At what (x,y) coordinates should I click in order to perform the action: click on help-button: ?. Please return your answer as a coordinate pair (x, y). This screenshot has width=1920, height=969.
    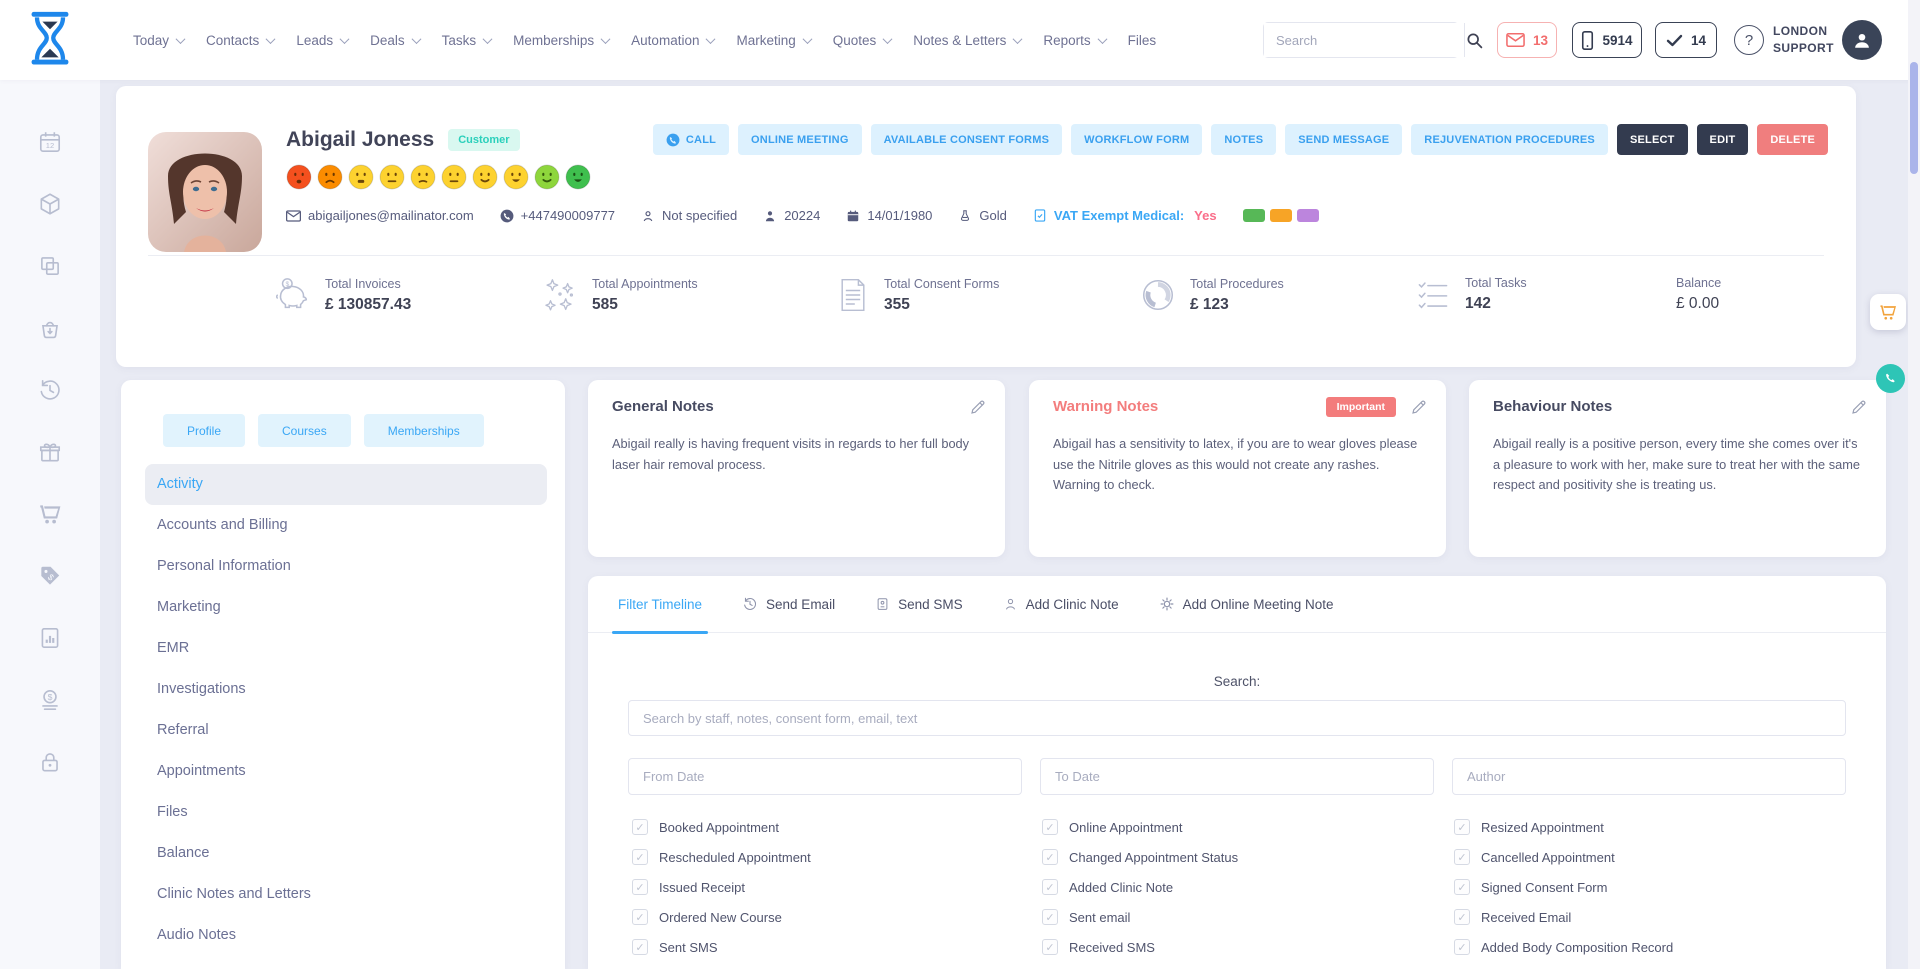
    Looking at the image, I should click on (1749, 40).